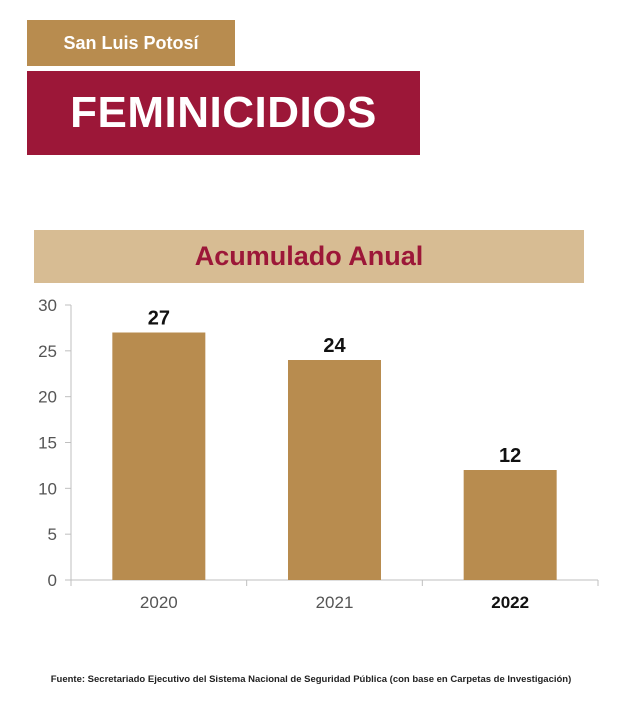 This screenshot has height=707, width=622. I want to click on x-tick-label-2022: 2022, so click(510, 602).